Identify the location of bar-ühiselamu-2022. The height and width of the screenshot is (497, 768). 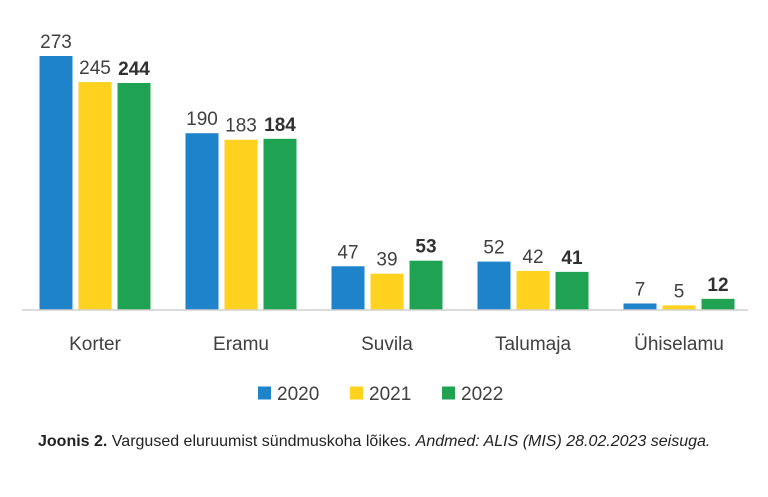
(718, 304).